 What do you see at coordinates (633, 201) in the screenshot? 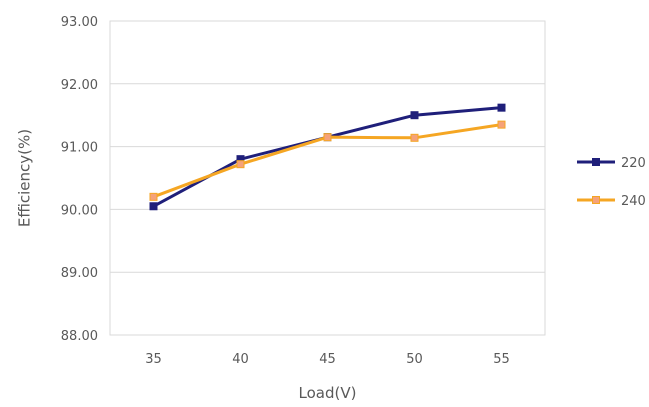
I see `legend-label: 240` at bounding box center [633, 201].